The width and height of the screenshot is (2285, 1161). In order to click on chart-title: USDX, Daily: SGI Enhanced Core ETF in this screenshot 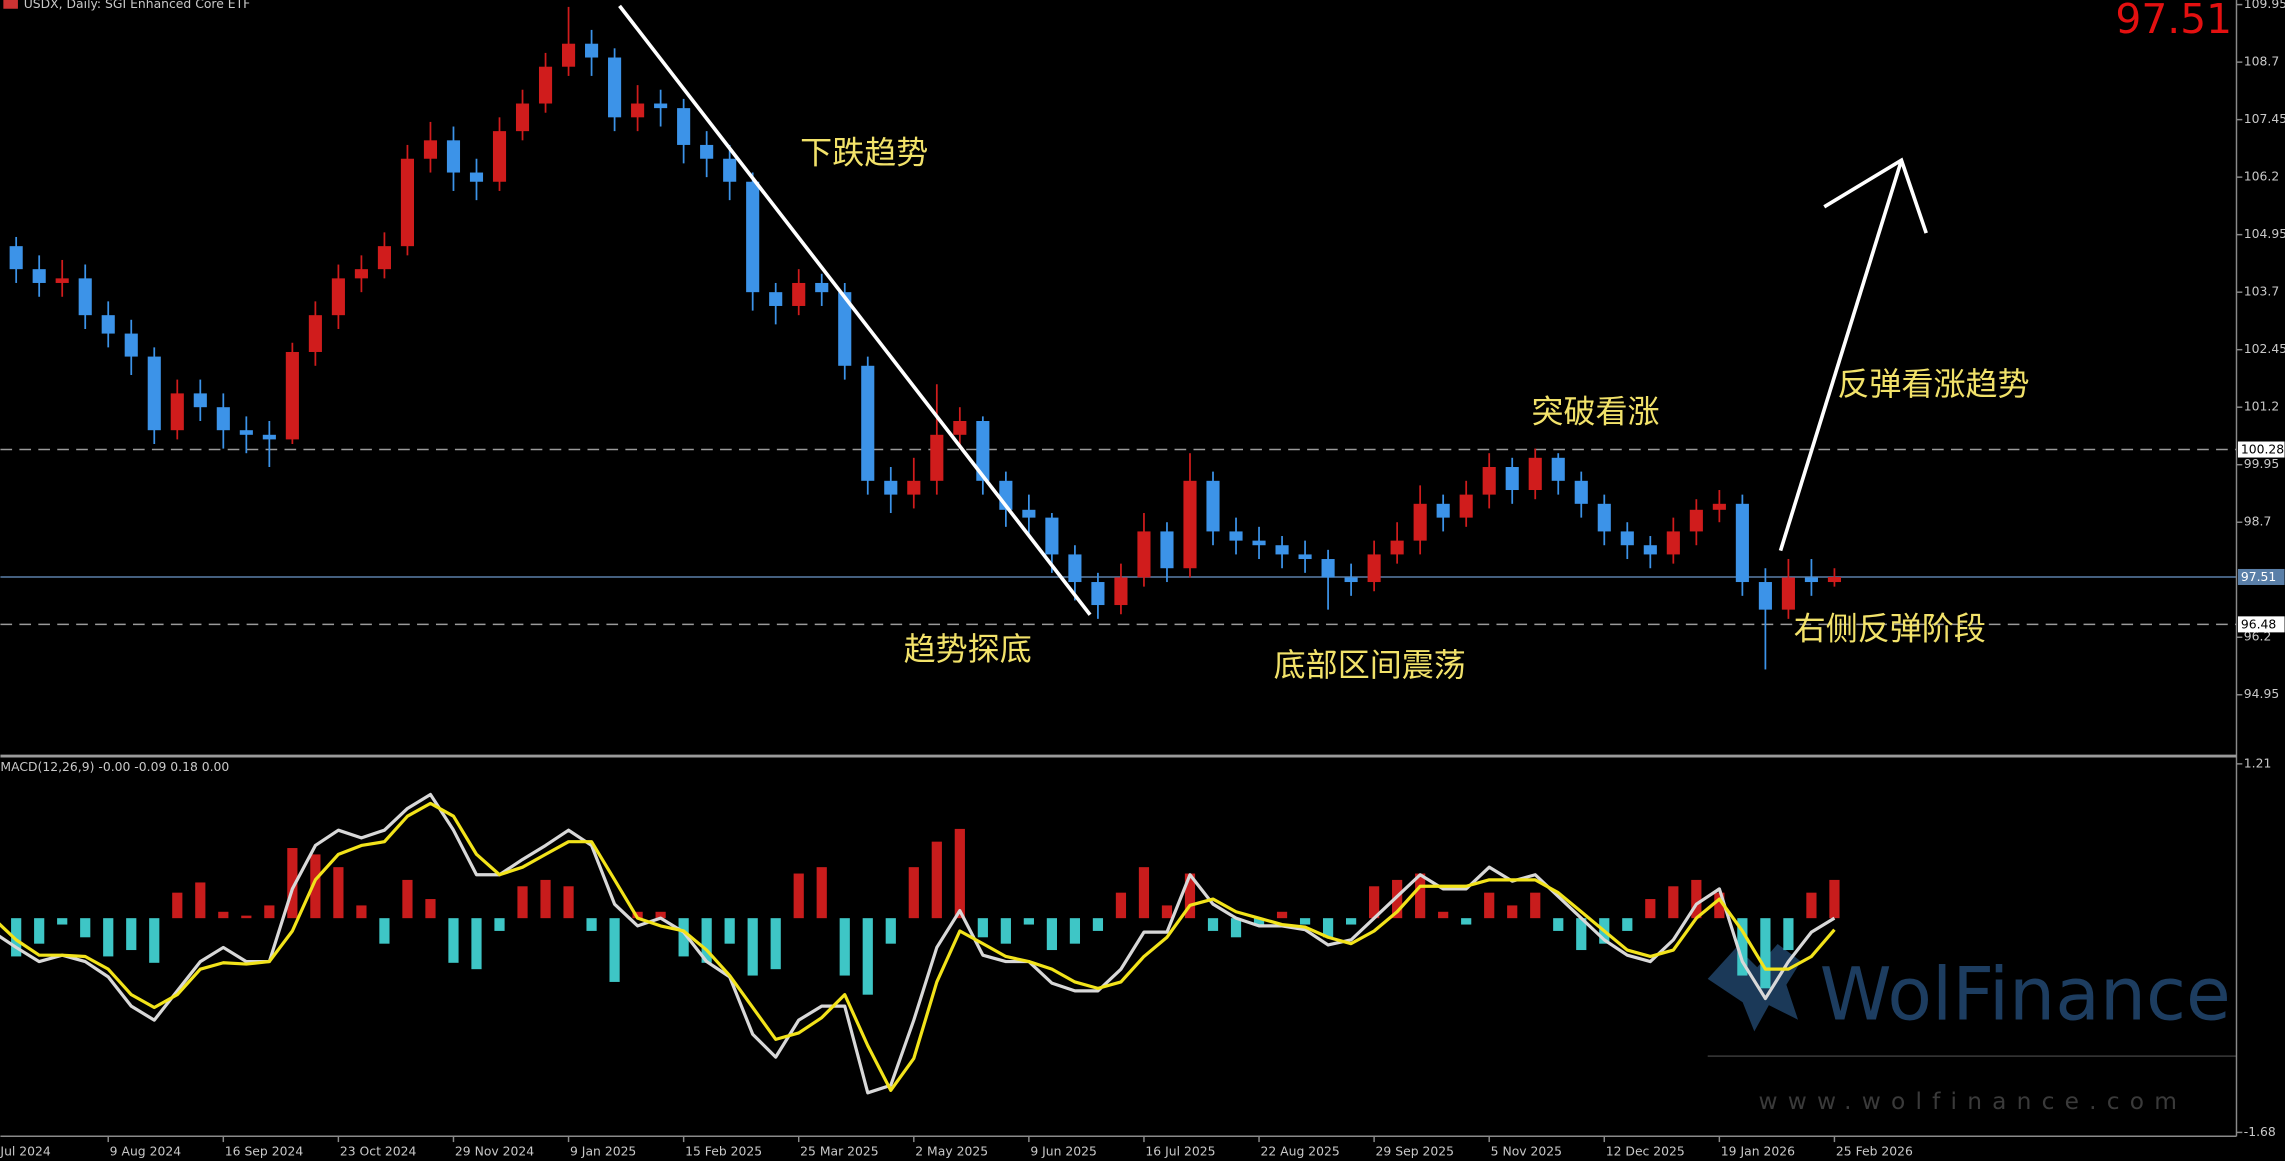, I will do `click(137, 5)`.